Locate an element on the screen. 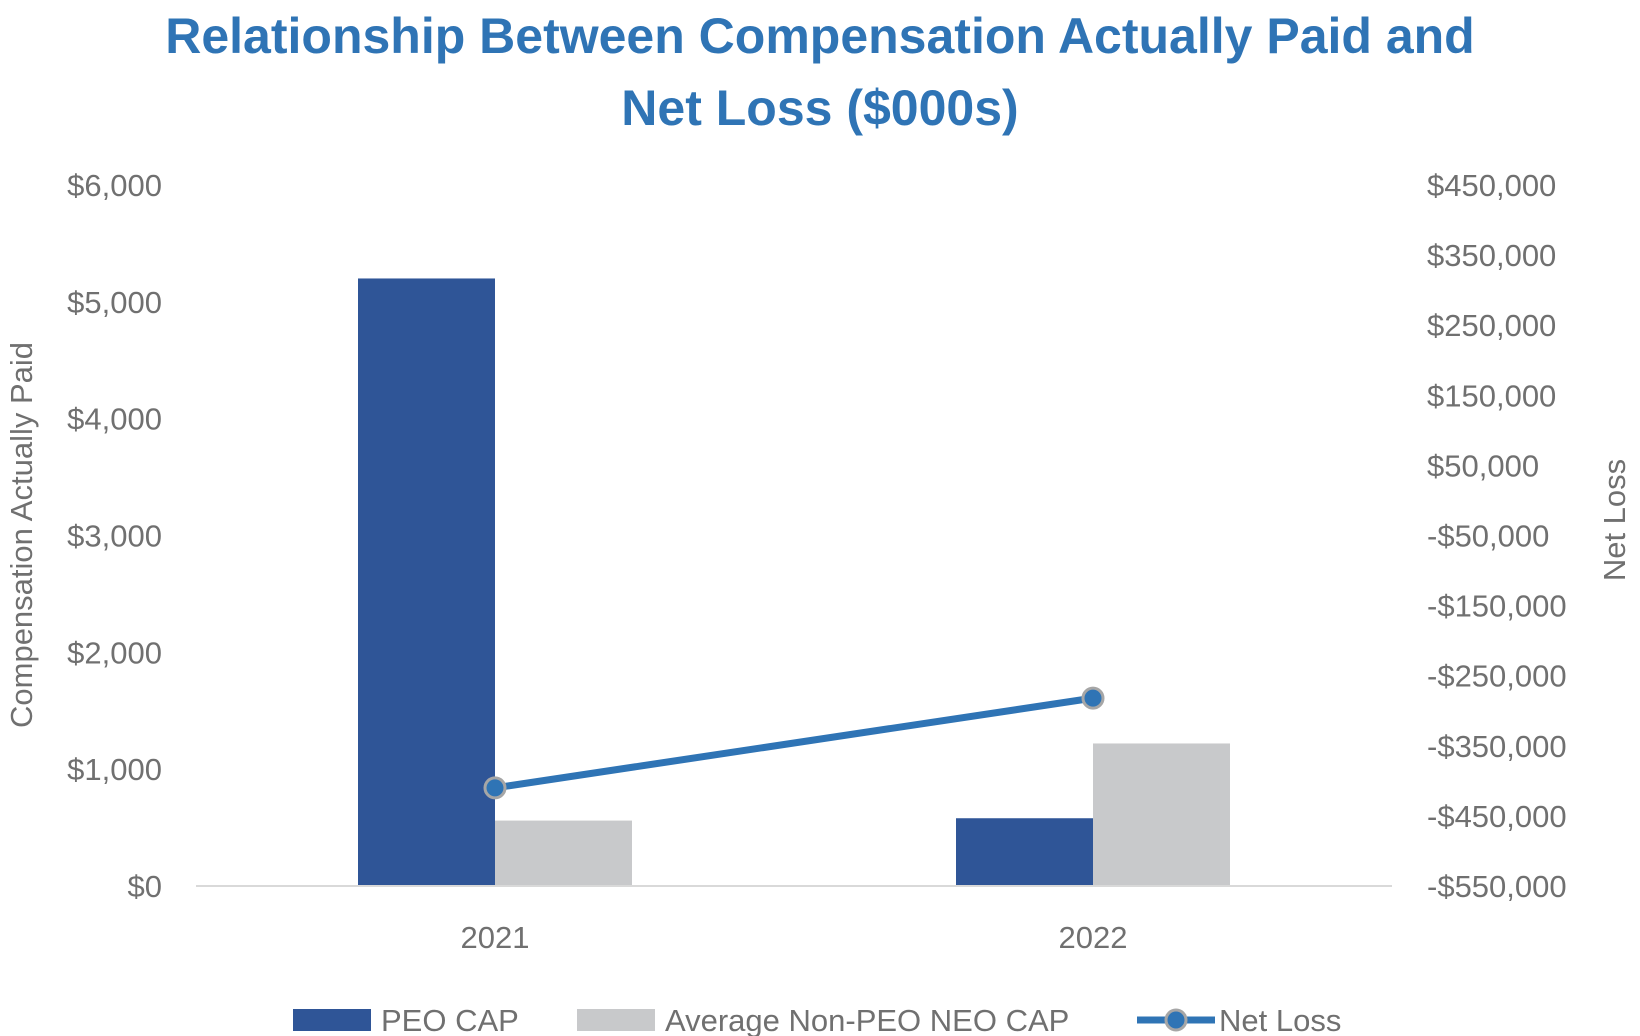 The image size is (1640, 1036). y2-axis-title: Net Loss is located at coordinates (1614, 520).